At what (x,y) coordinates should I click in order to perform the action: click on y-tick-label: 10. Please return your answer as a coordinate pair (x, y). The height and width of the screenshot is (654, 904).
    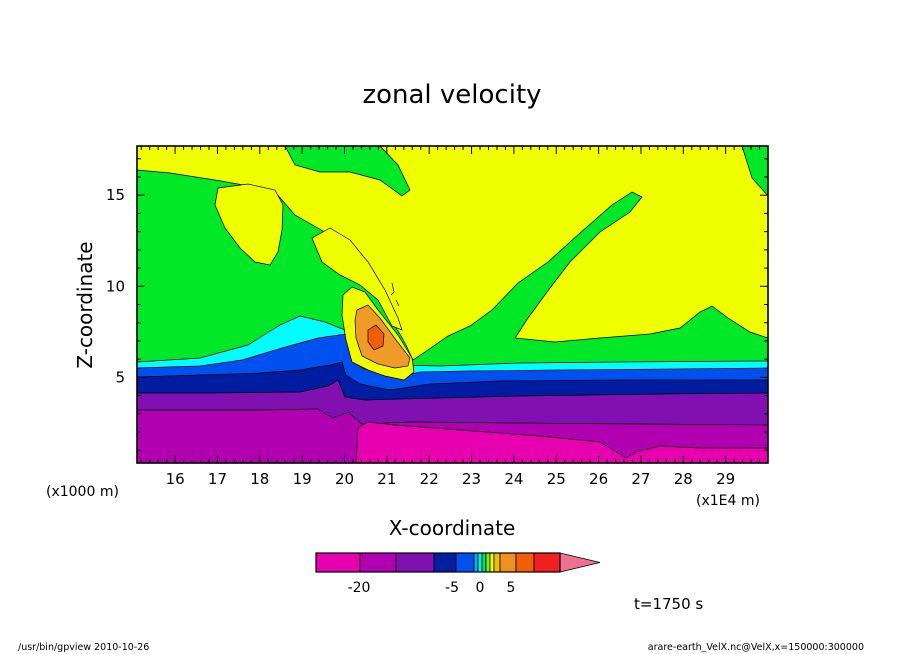
    Looking at the image, I should click on (115, 286).